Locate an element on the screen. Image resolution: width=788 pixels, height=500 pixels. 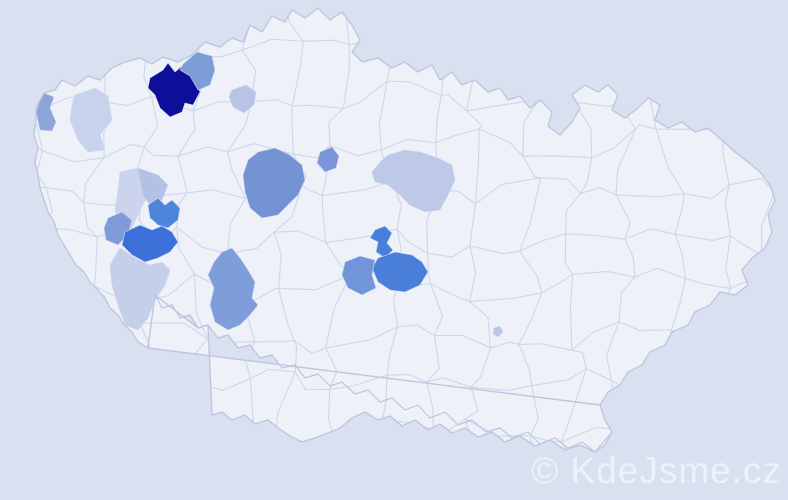
highlighted-district-north-navy is located at coordinates (174, 90).